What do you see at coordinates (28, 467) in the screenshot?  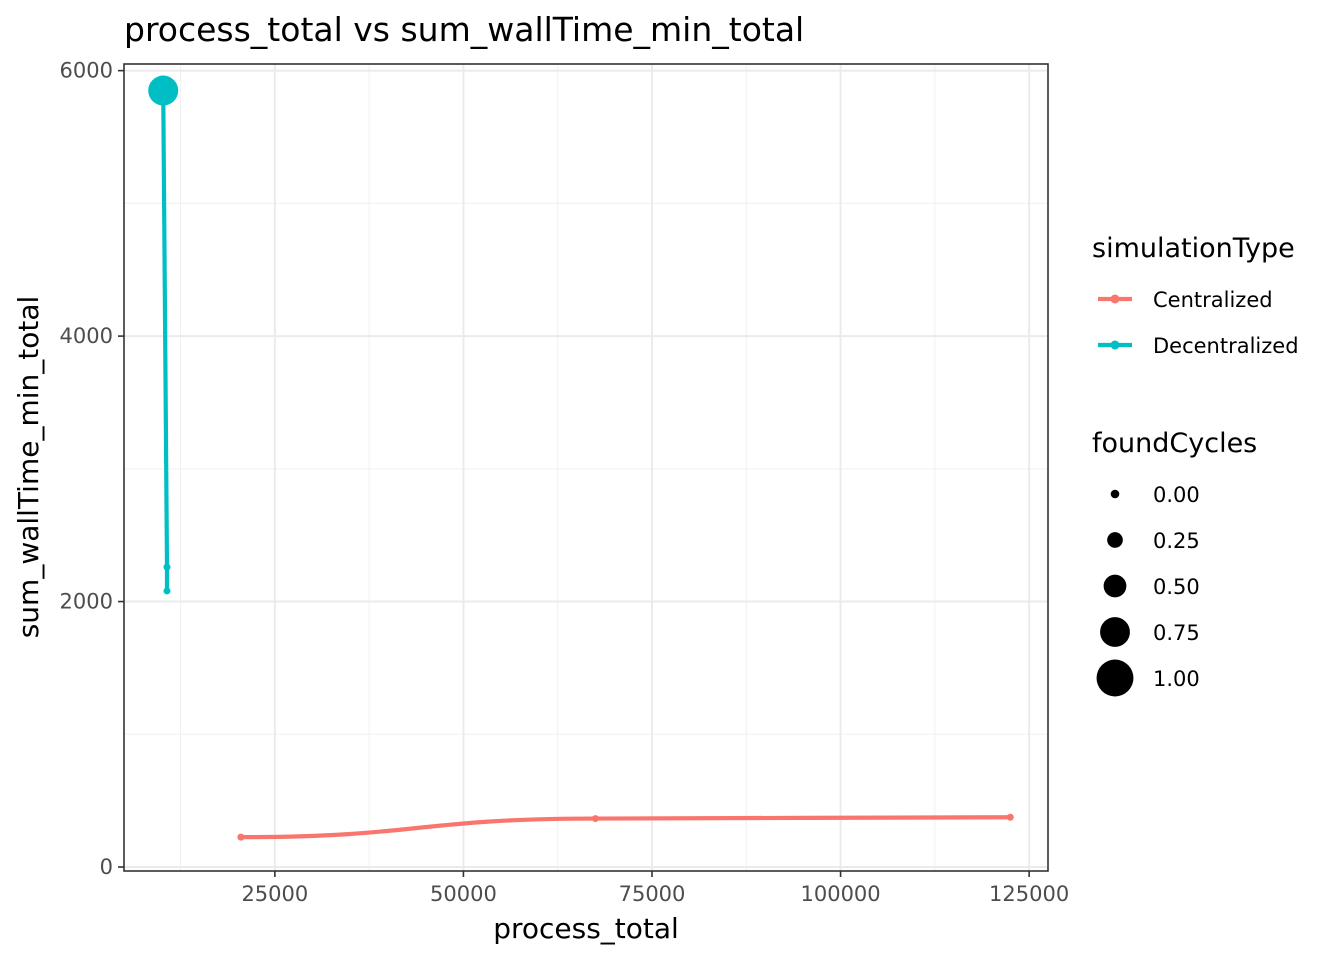 I see `y-axis-title: sum_wallTime_min_total` at bounding box center [28, 467].